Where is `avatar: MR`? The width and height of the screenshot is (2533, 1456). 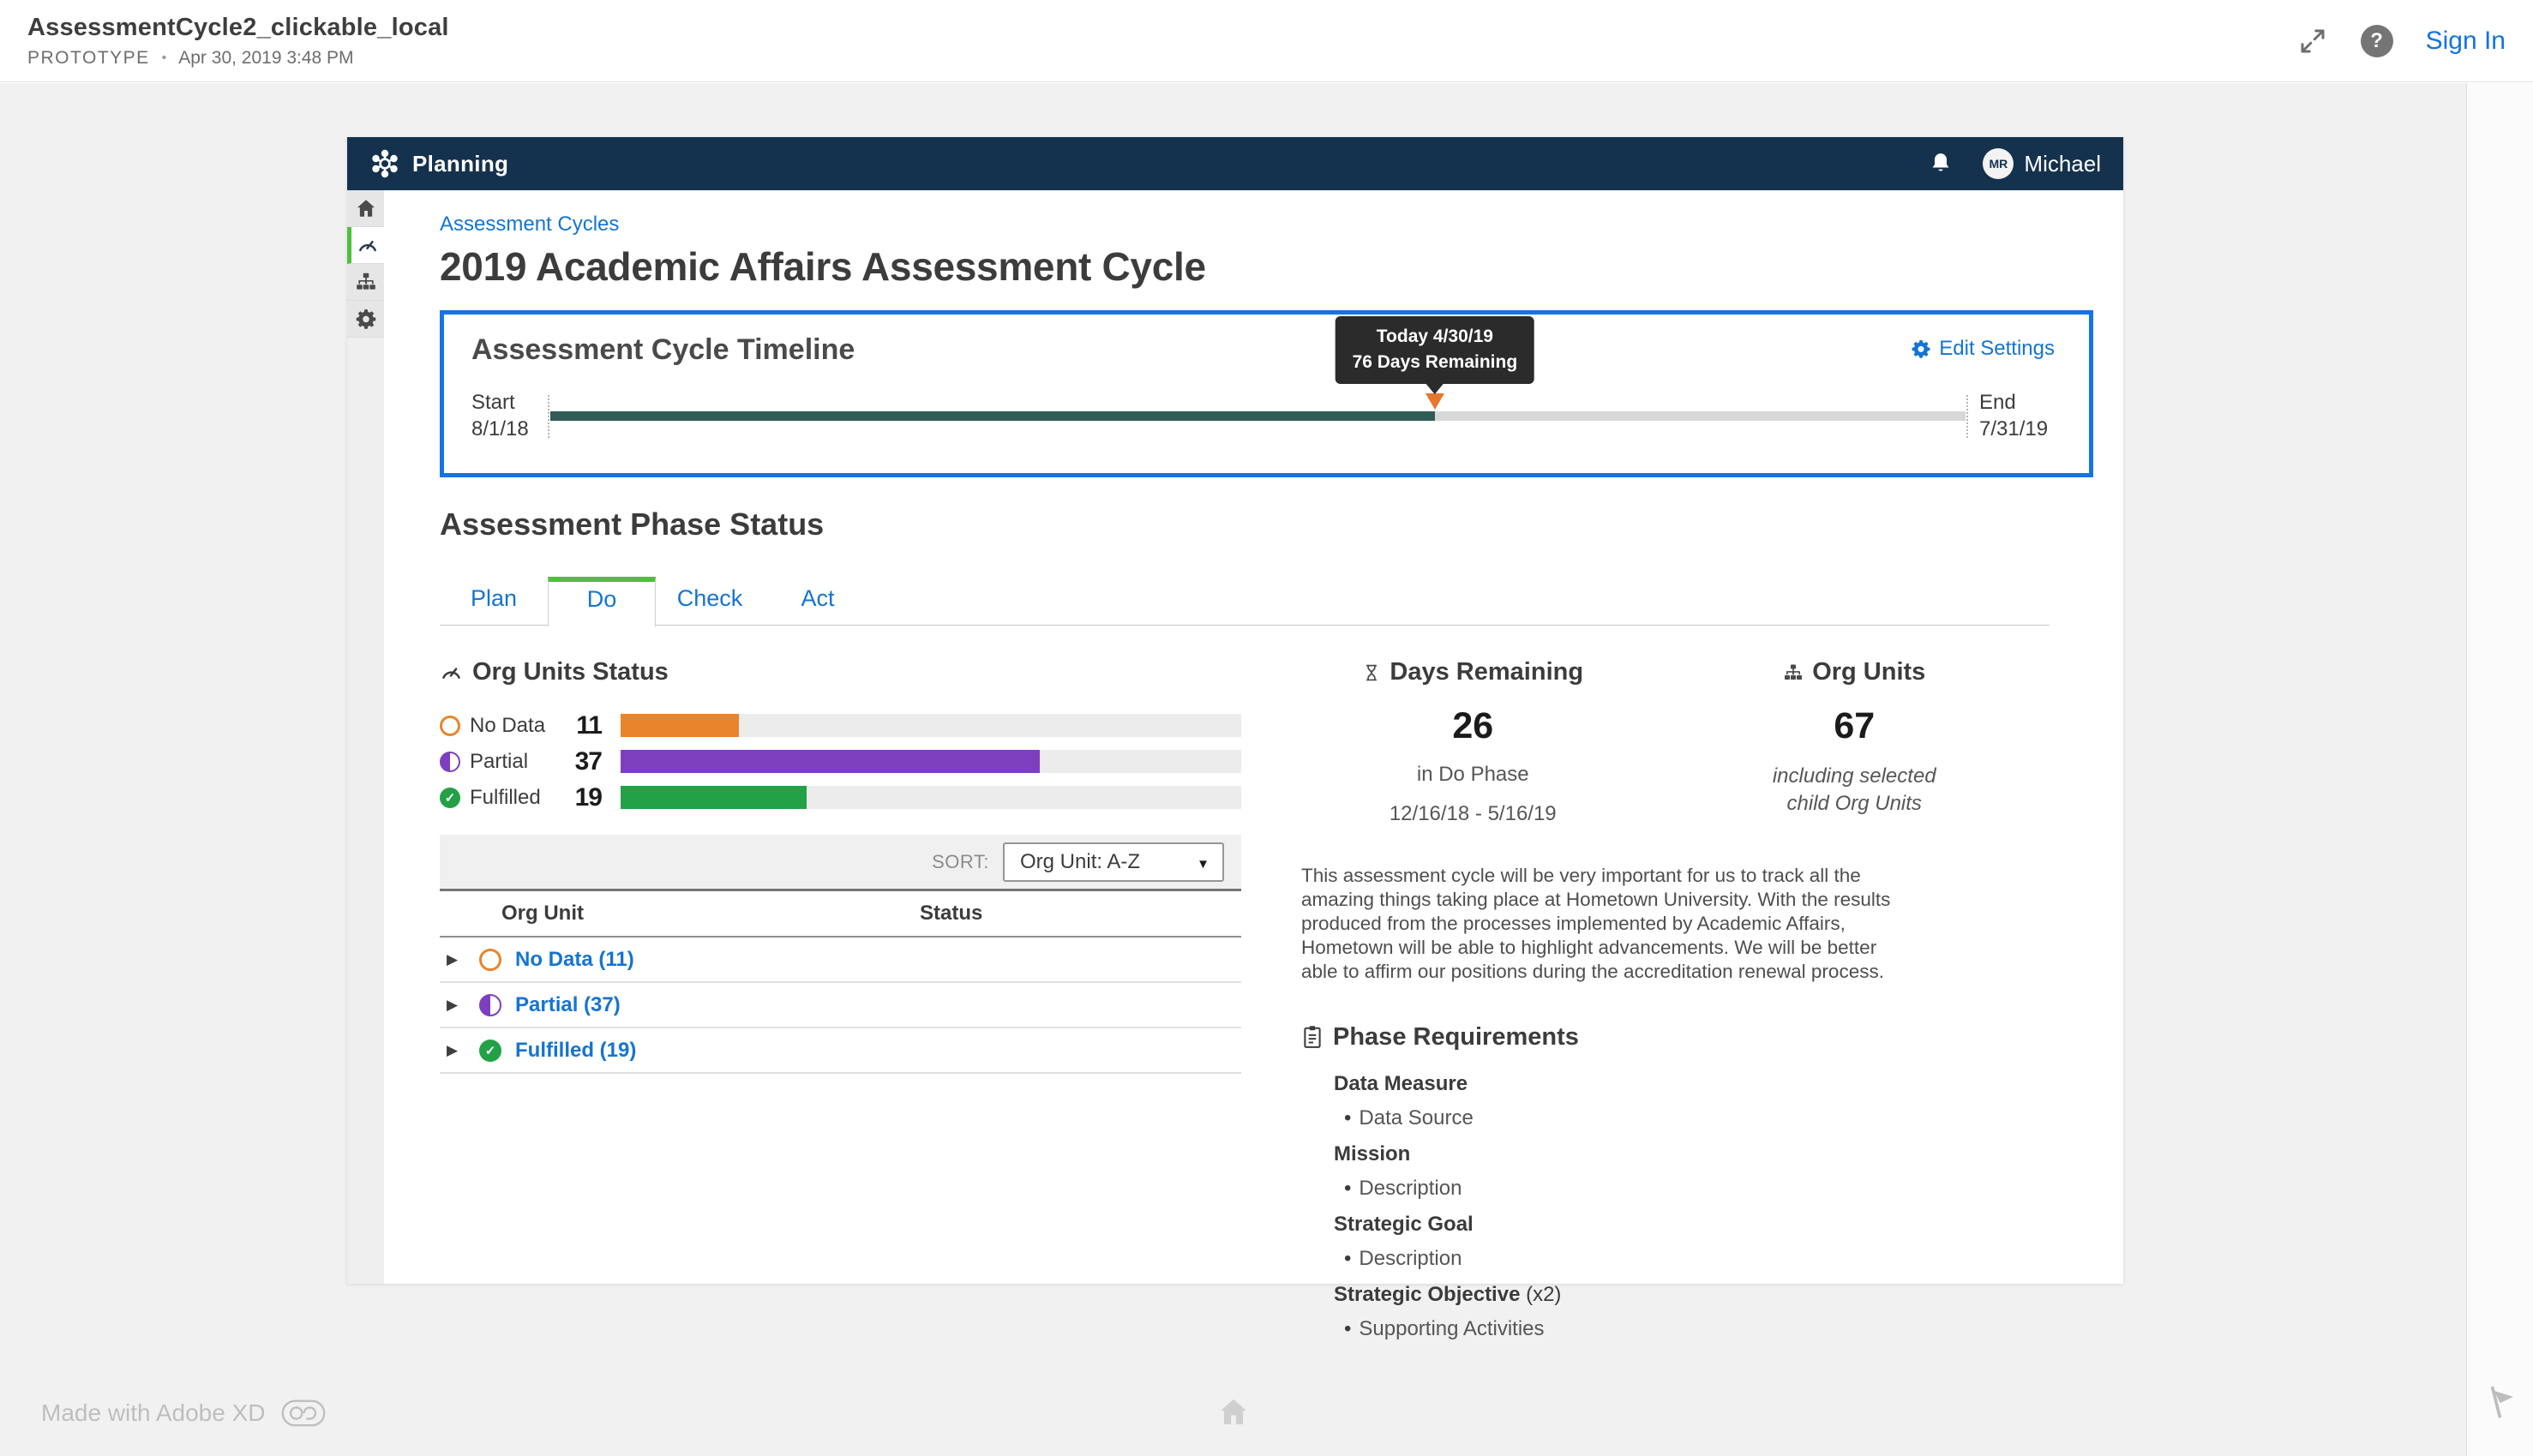 avatar: MR is located at coordinates (1998, 164).